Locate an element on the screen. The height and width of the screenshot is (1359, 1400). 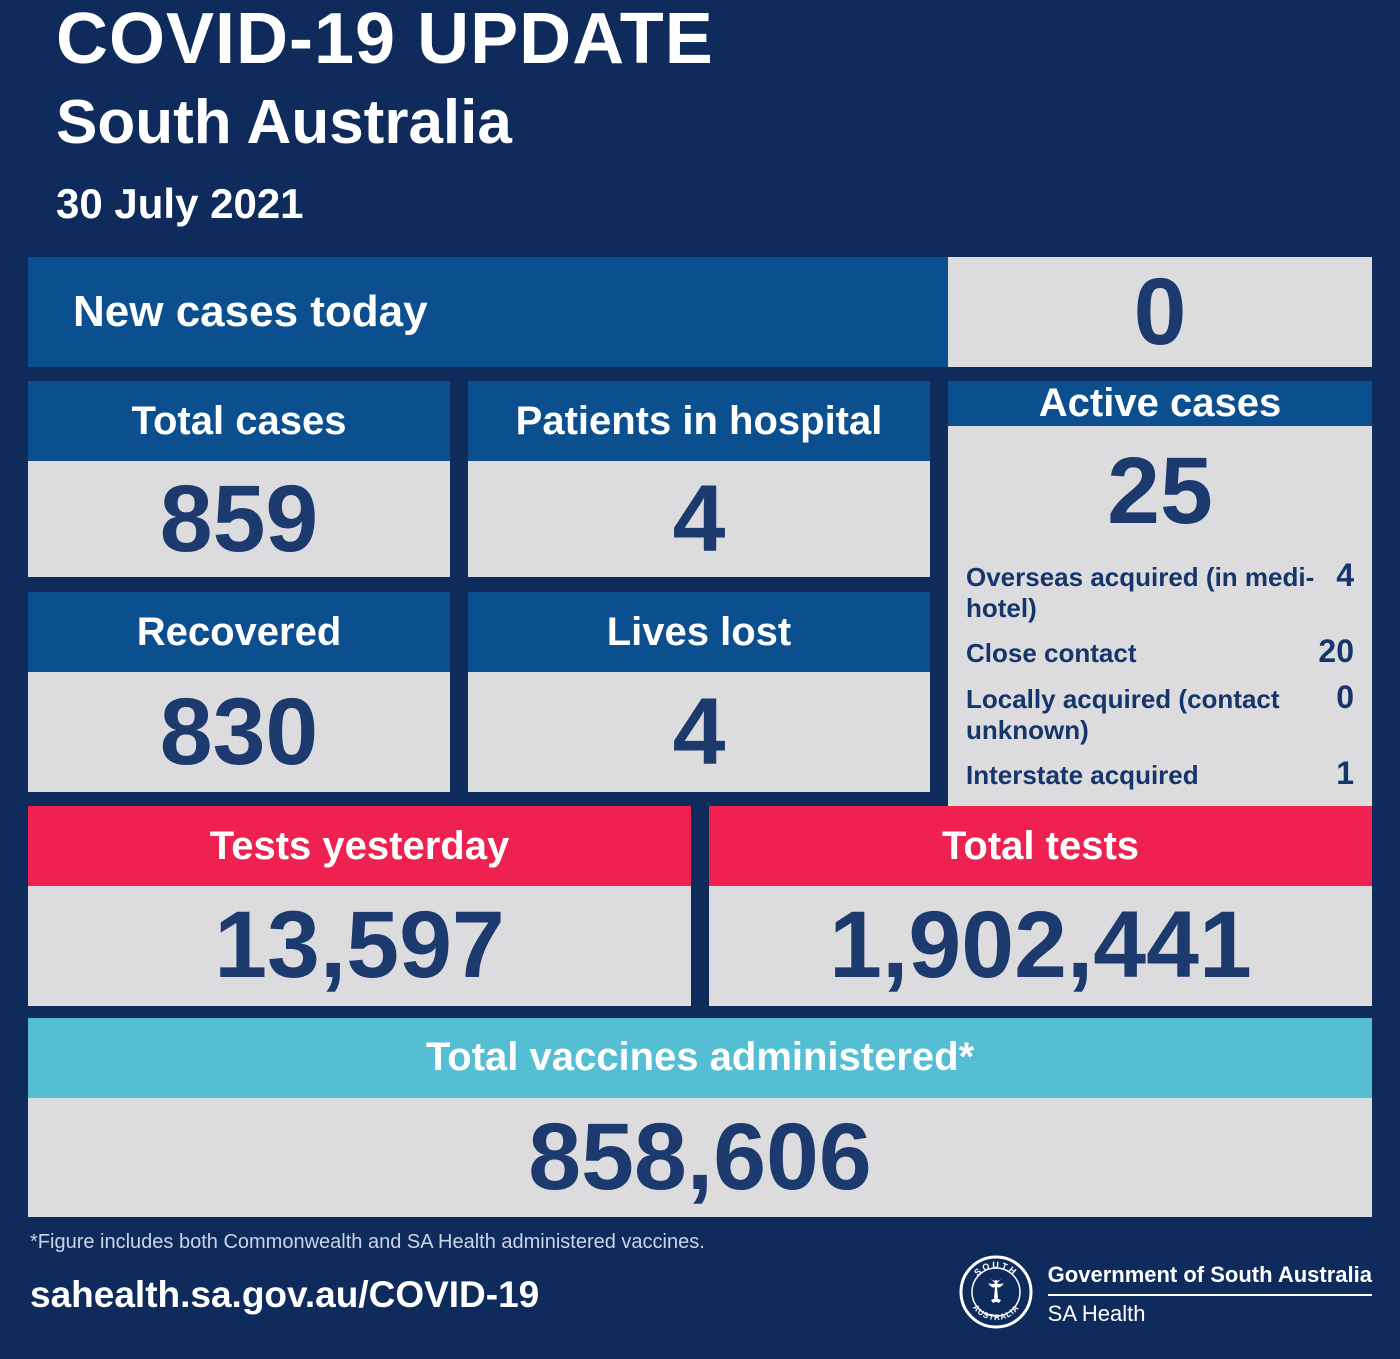
total-tests-label: Total tests is located at coordinates (1040, 846).